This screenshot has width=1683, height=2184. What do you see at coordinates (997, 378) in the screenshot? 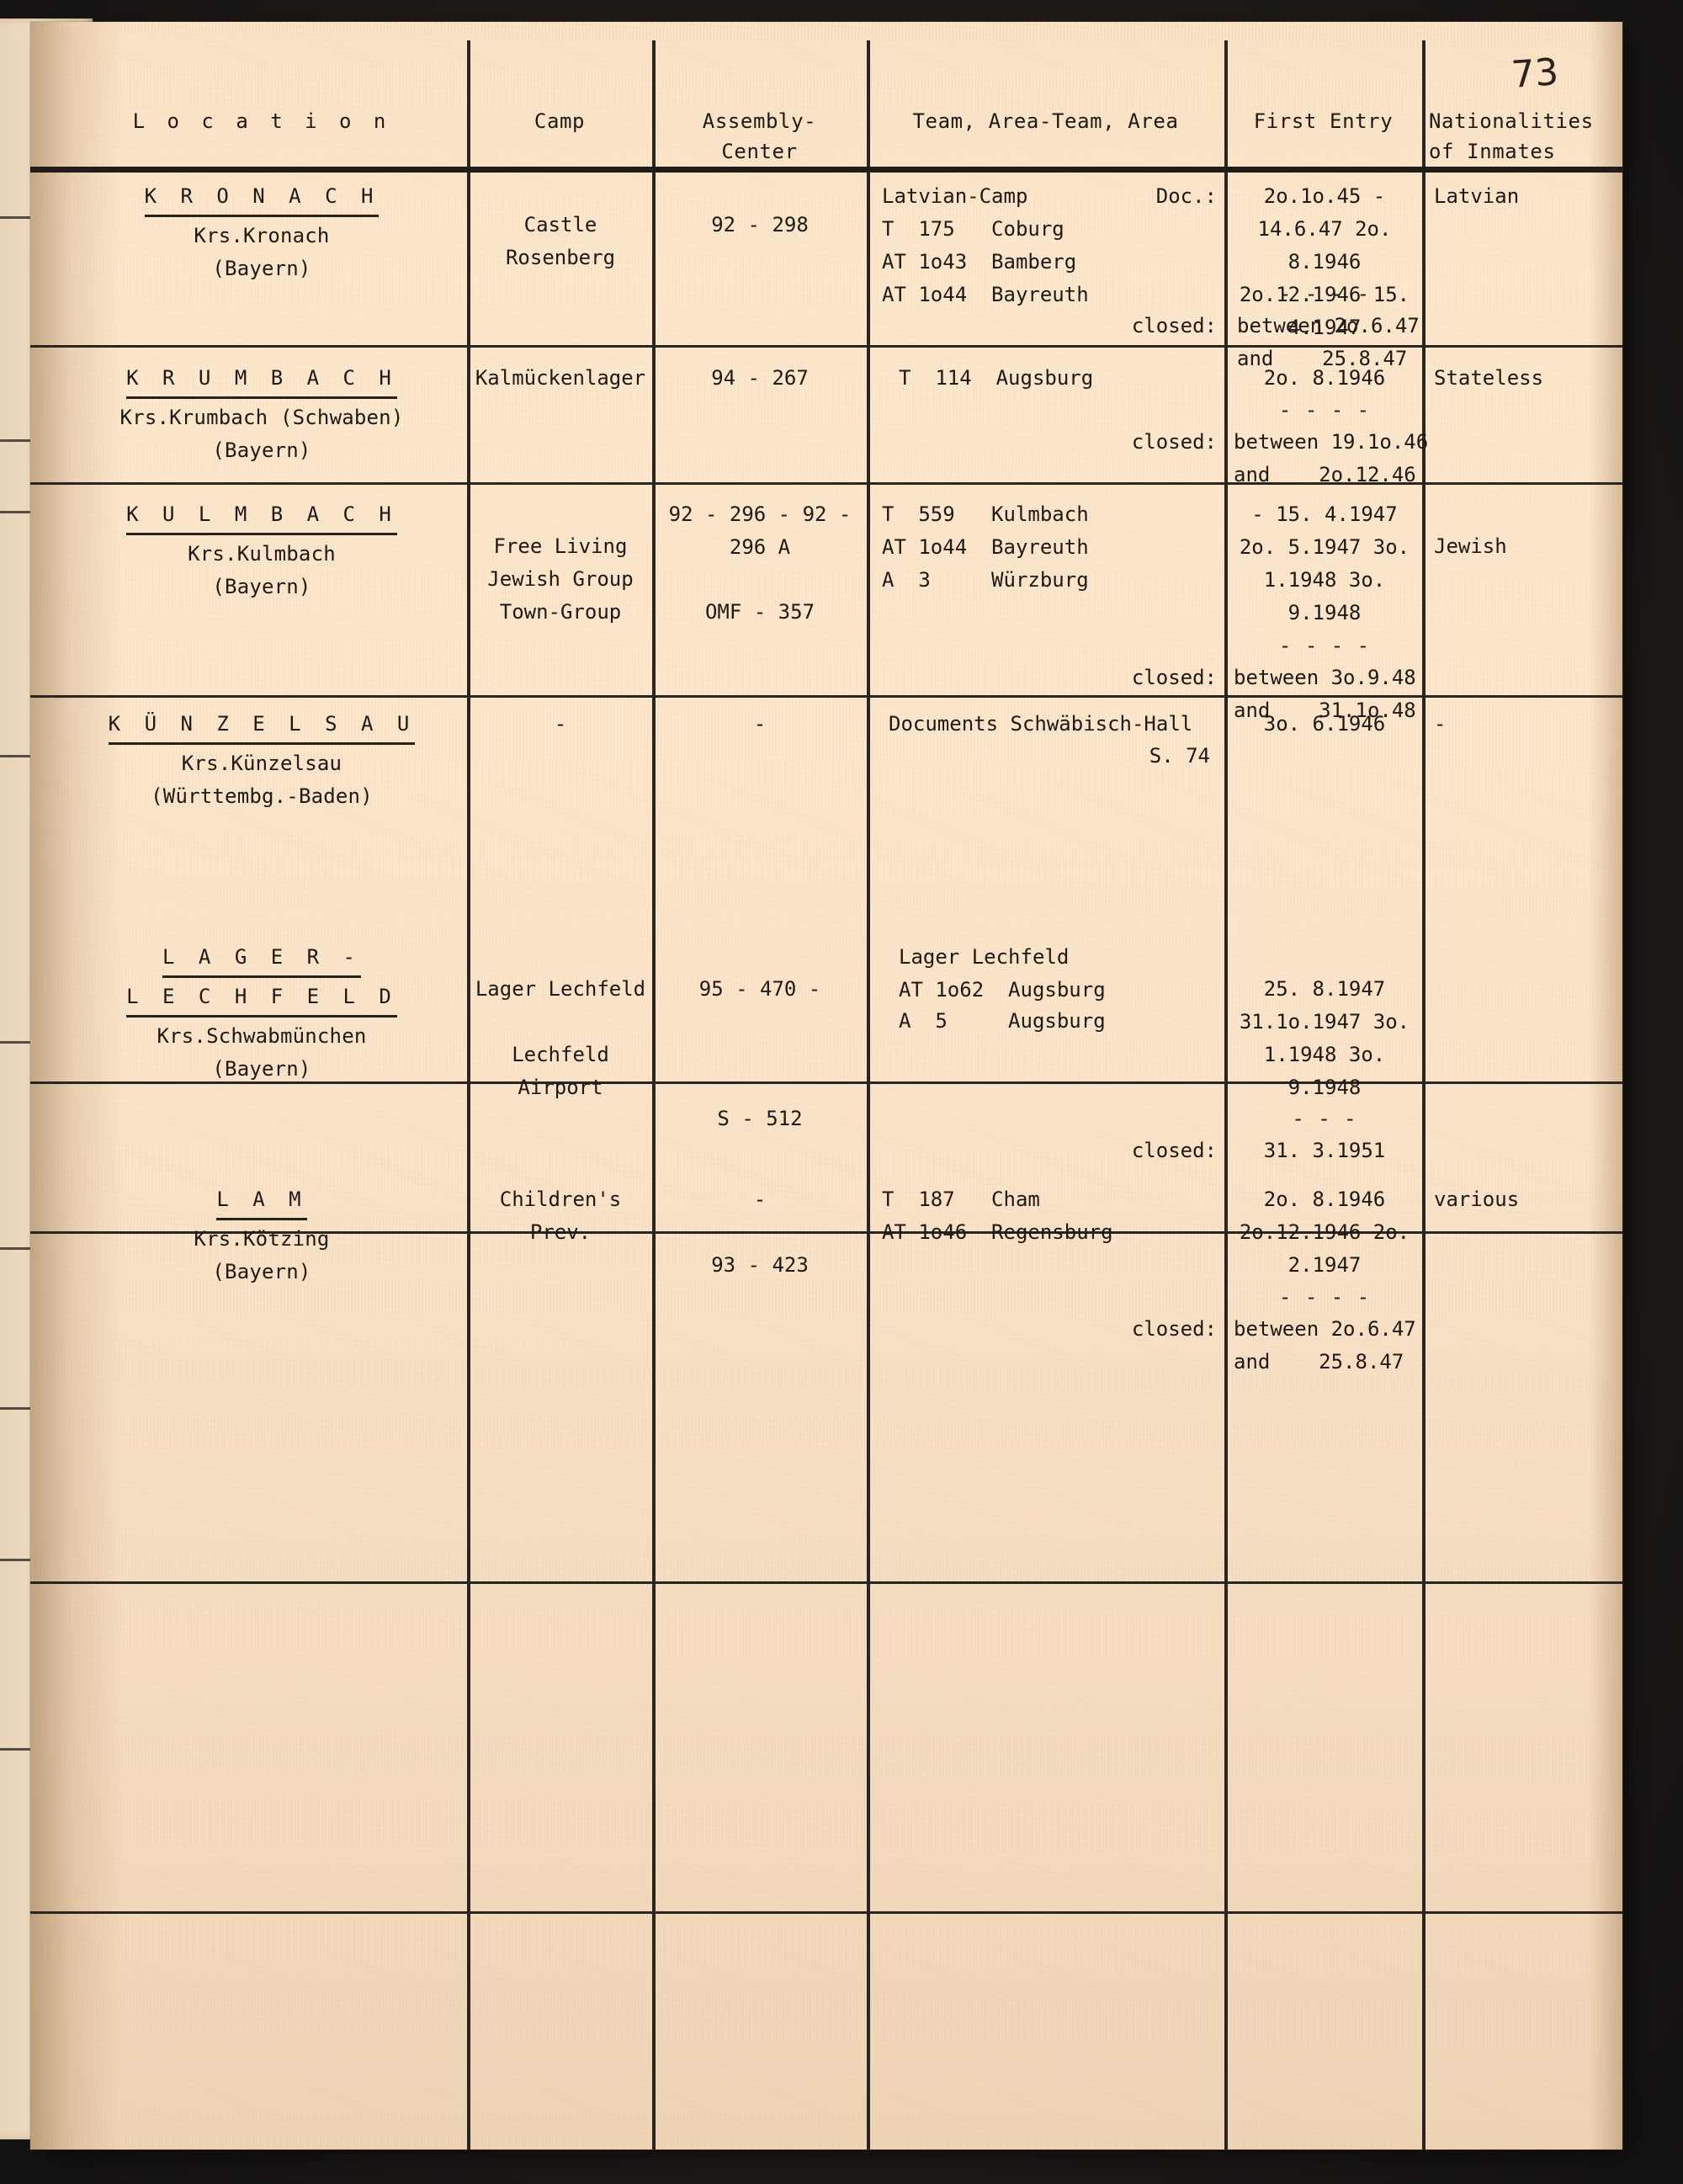
I see `team-area-cell-krumbach: T 114 Augsburg` at bounding box center [997, 378].